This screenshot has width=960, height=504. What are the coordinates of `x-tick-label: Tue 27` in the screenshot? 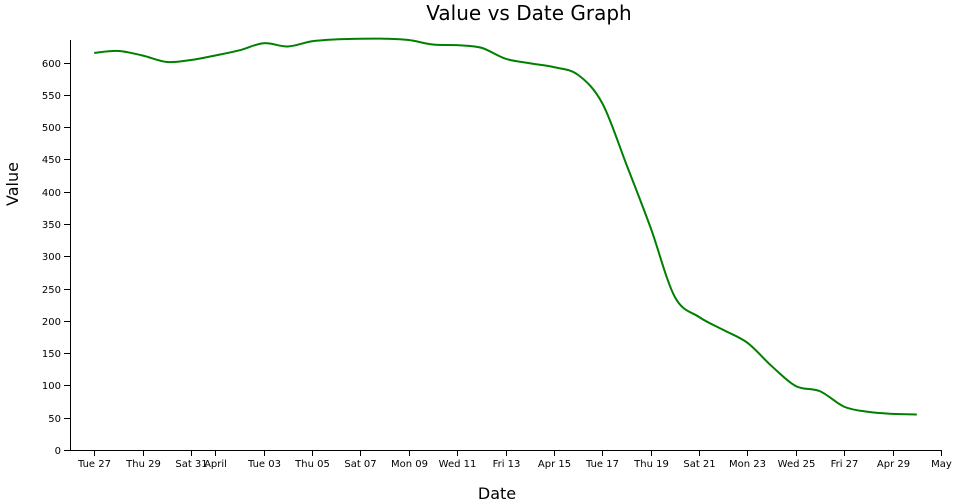 It's located at (94, 464).